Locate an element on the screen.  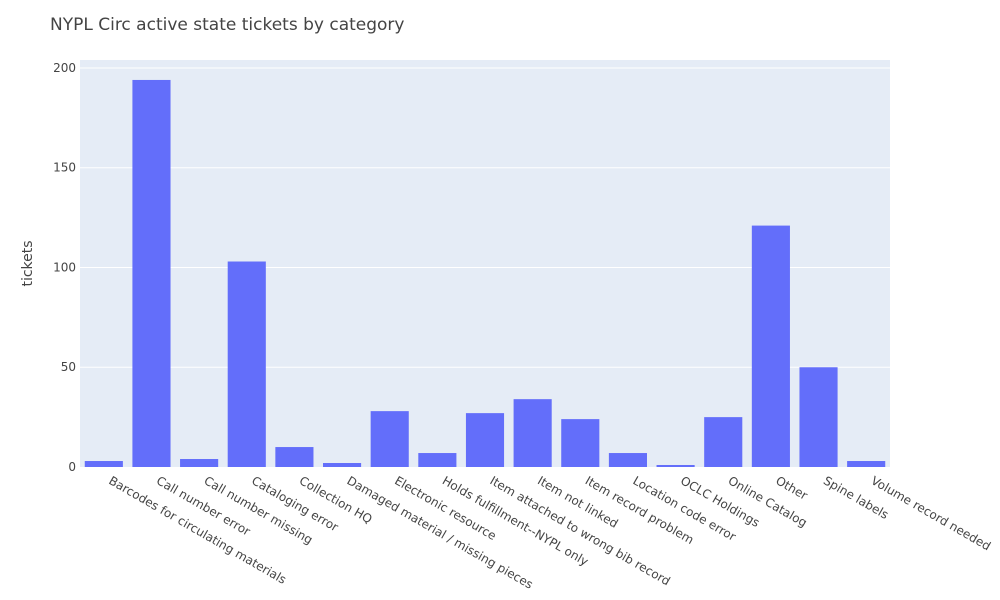
y-axis-title: tickets is located at coordinates (28, 263).